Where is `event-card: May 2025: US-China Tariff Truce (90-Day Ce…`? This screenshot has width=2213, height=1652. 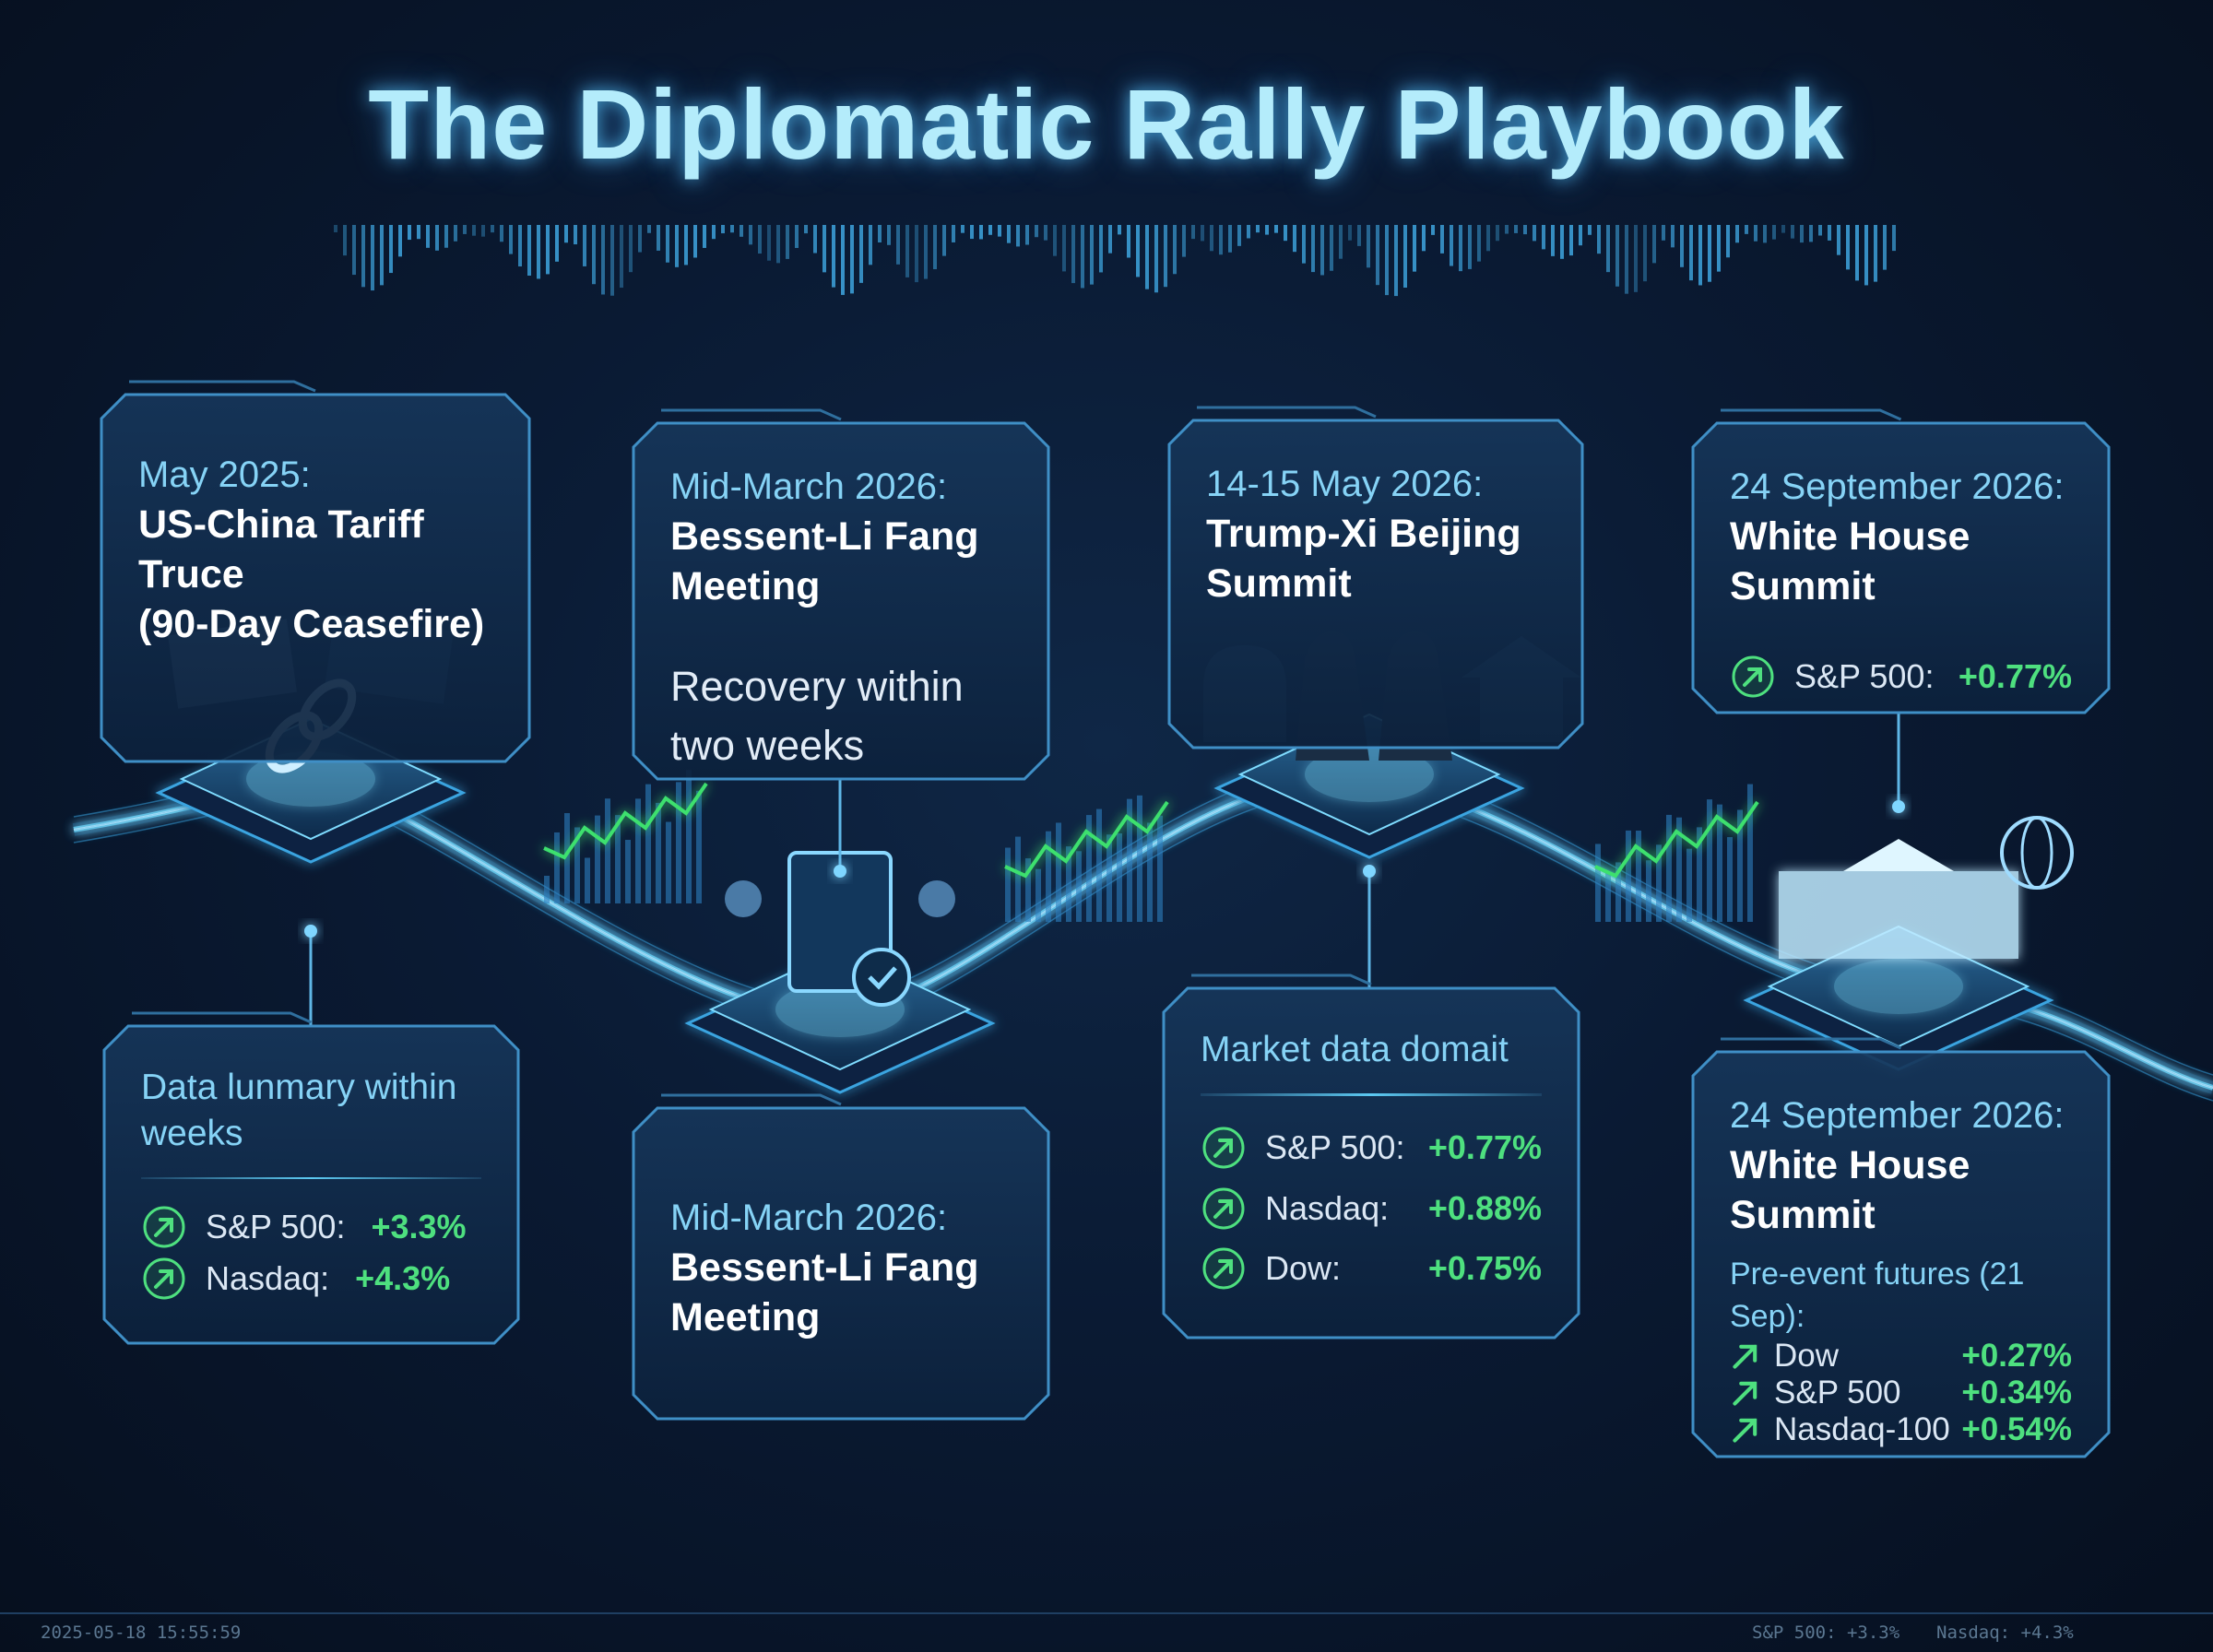 event-card: May 2025: US-China Tariff Truce (90-Day Ce… is located at coordinates (315, 578).